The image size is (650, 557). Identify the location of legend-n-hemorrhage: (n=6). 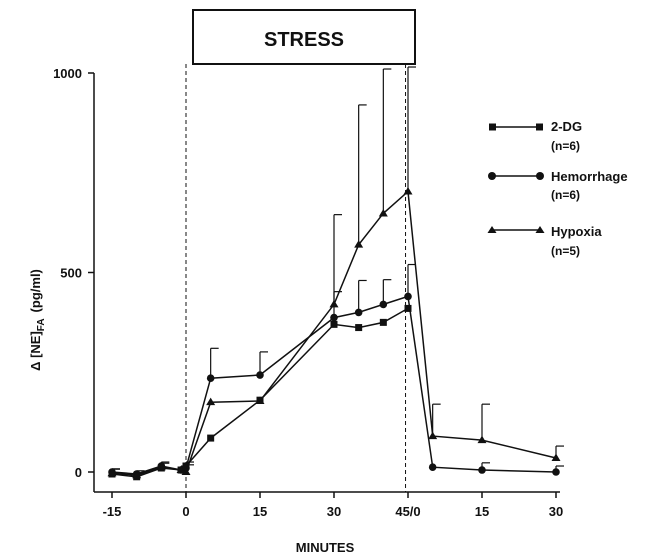
(565, 195).